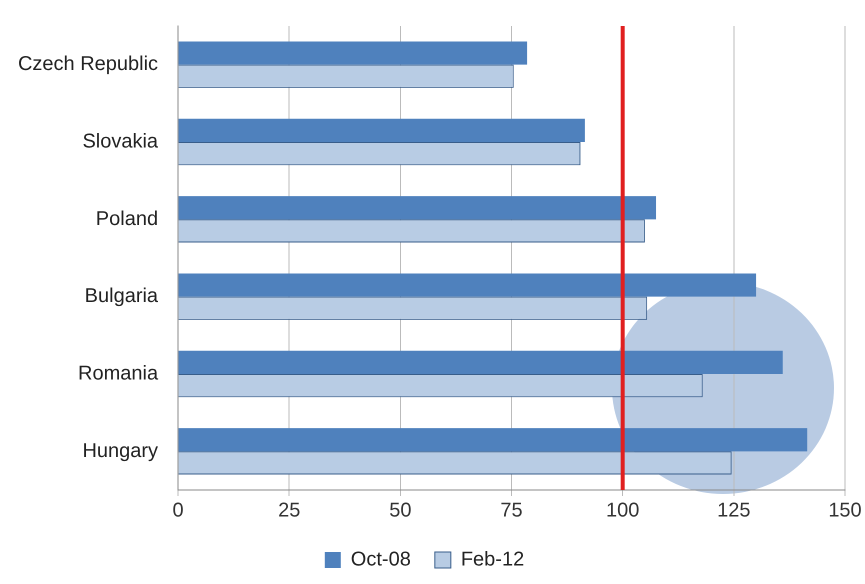  I want to click on y-tick-label: Czech Republic, so click(88, 64).